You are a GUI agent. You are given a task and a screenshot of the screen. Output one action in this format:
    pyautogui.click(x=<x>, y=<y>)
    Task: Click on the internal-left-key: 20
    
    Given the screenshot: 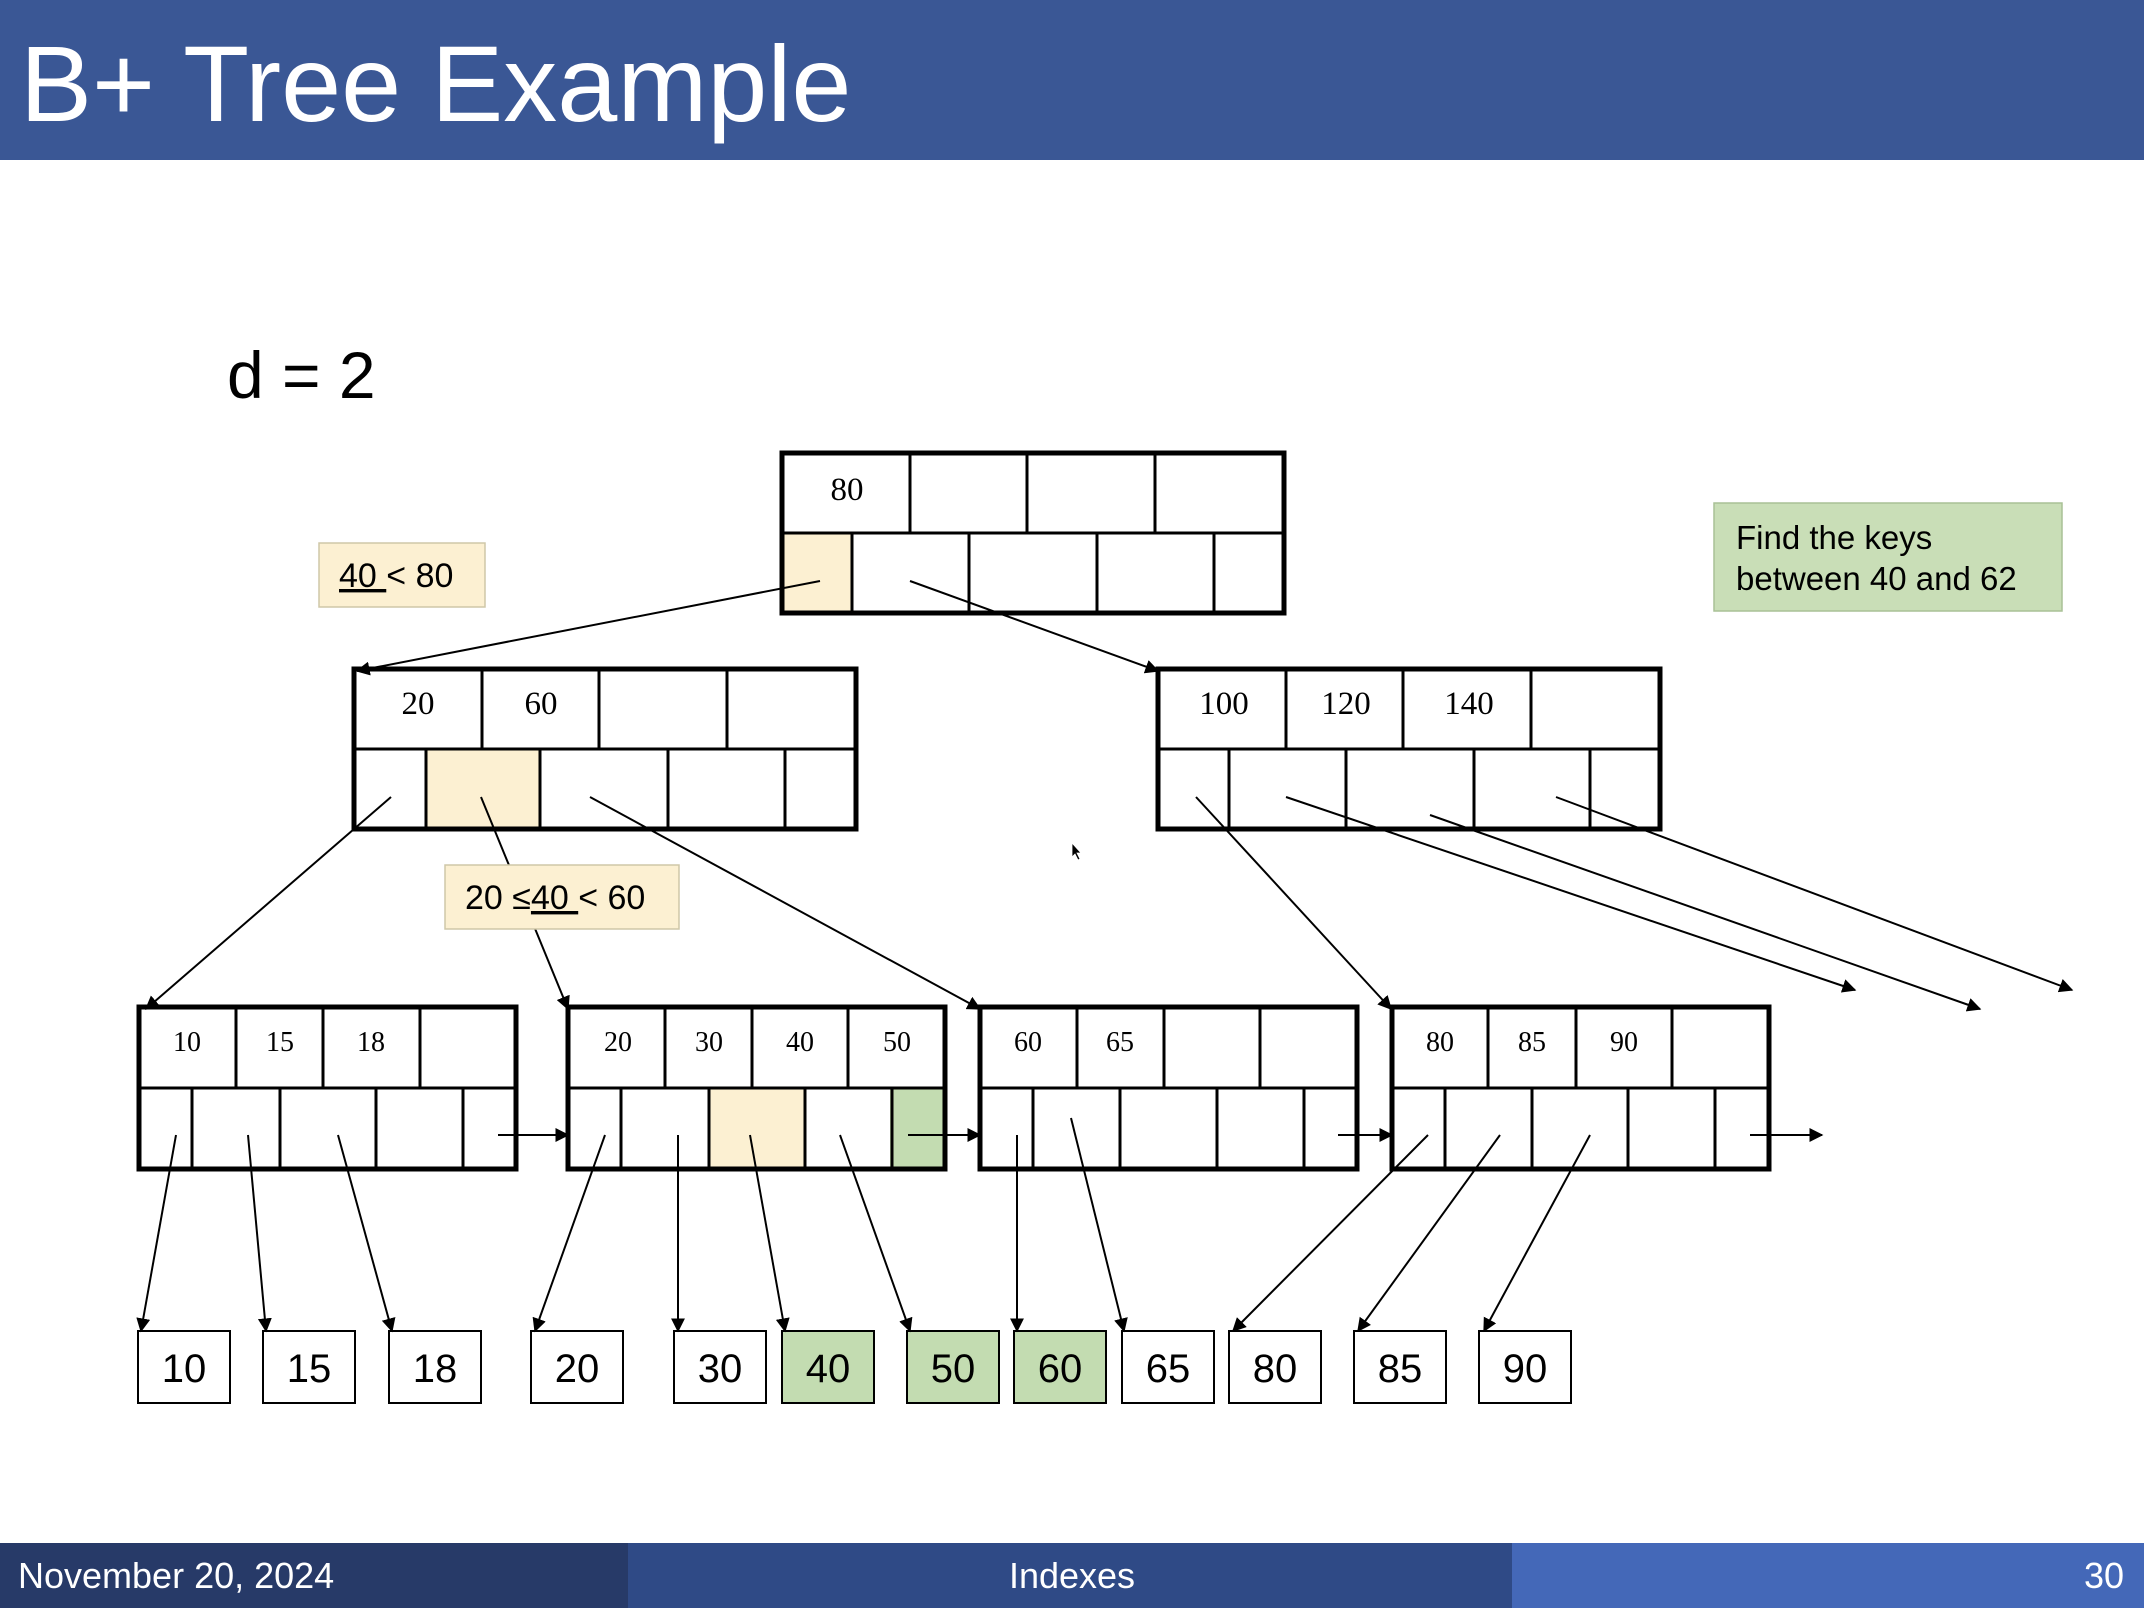 What is the action you would take?
    pyautogui.click(x=418, y=704)
    